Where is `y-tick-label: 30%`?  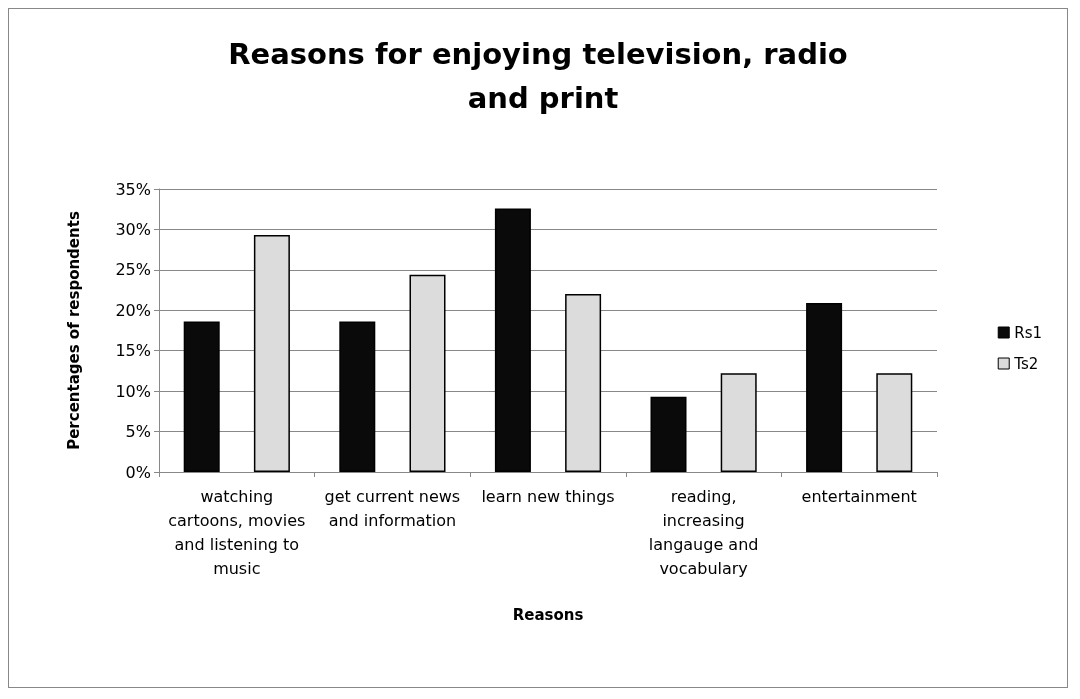
y-tick-label: 30% is located at coordinates (133, 229).